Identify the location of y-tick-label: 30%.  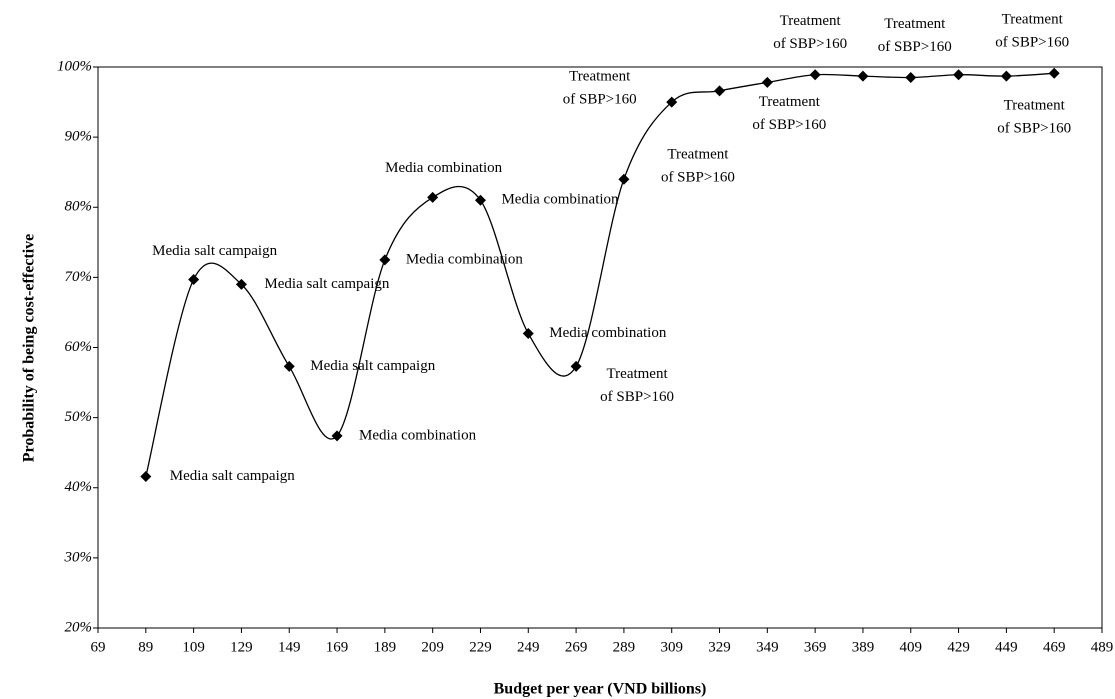
(78, 557).